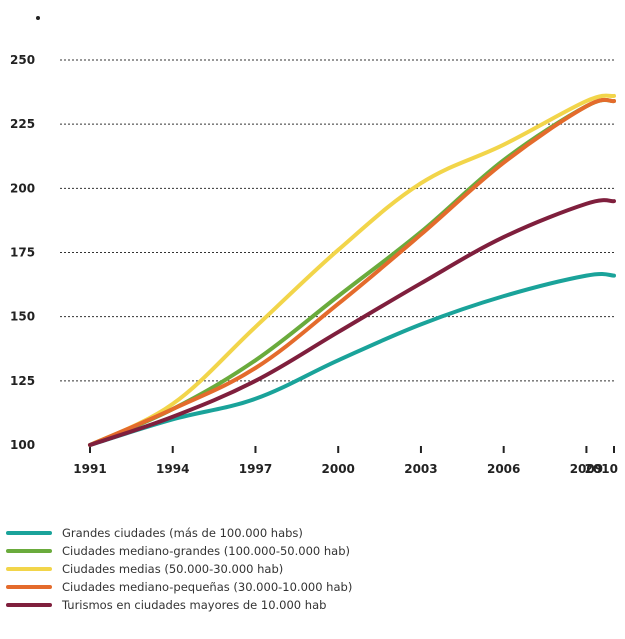 Image resolution: width=625 pixels, height=639 pixels. I want to click on legend-item: Grandes ciudades (más de 100.000 habs), so click(311, 533).